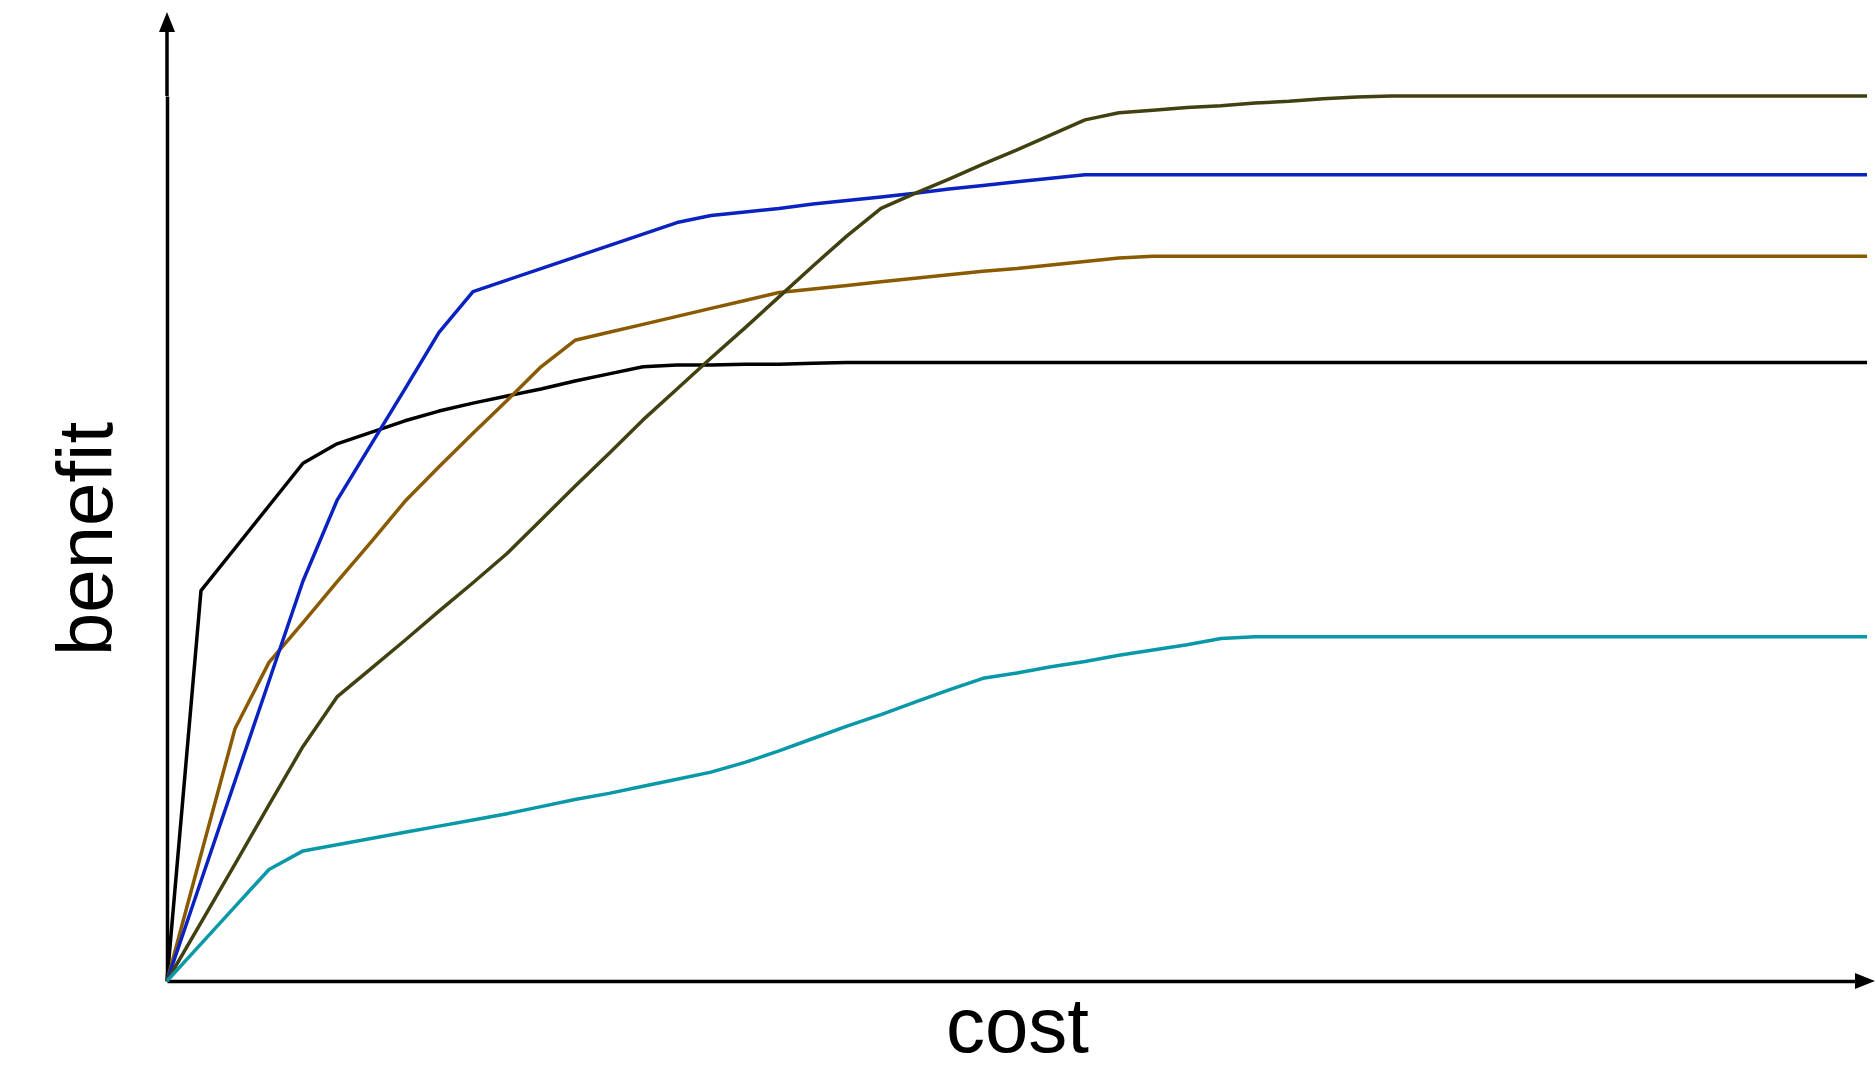 The image size is (1875, 1083). What do you see at coordinates (84, 539) in the screenshot?
I see `y-axis-title: benefit` at bounding box center [84, 539].